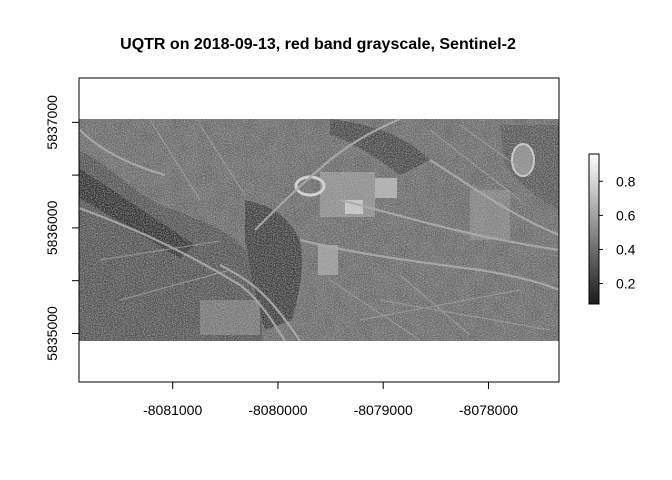  What do you see at coordinates (626, 181) in the screenshot?
I see `legend-tick-label: 0.8` at bounding box center [626, 181].